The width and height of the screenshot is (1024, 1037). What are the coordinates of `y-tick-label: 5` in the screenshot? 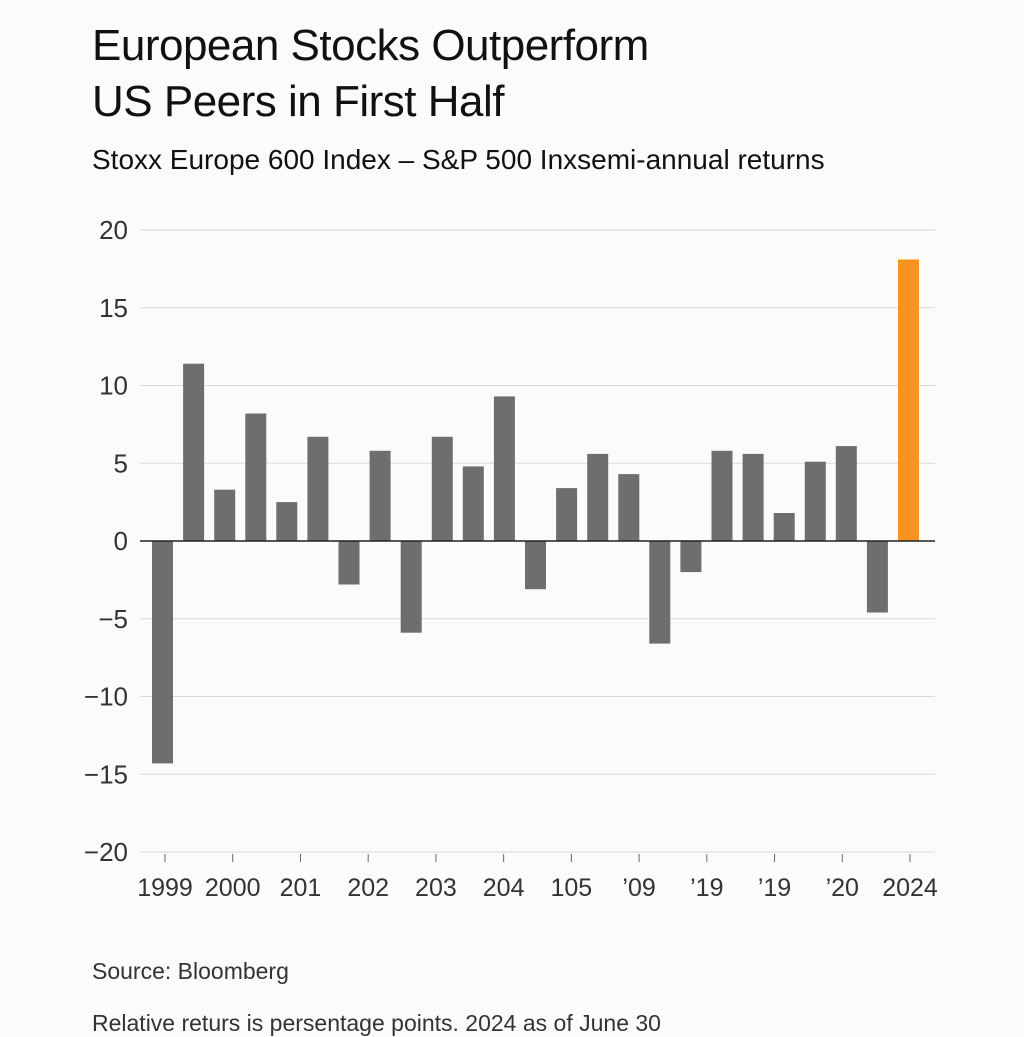 It's located at (121, 463).